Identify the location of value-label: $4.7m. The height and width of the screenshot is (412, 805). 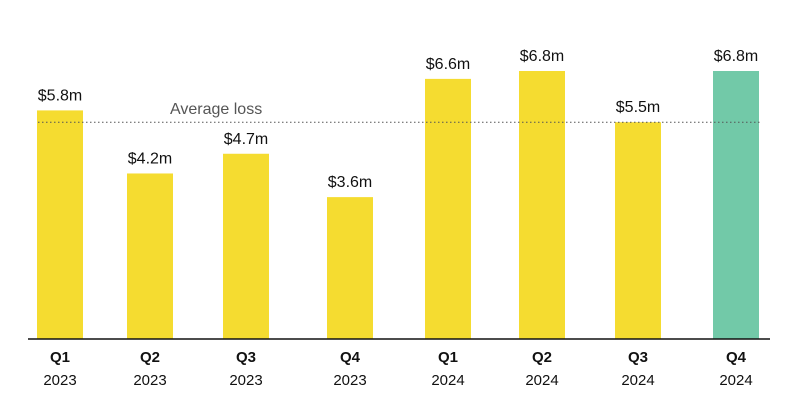
(246, 139).